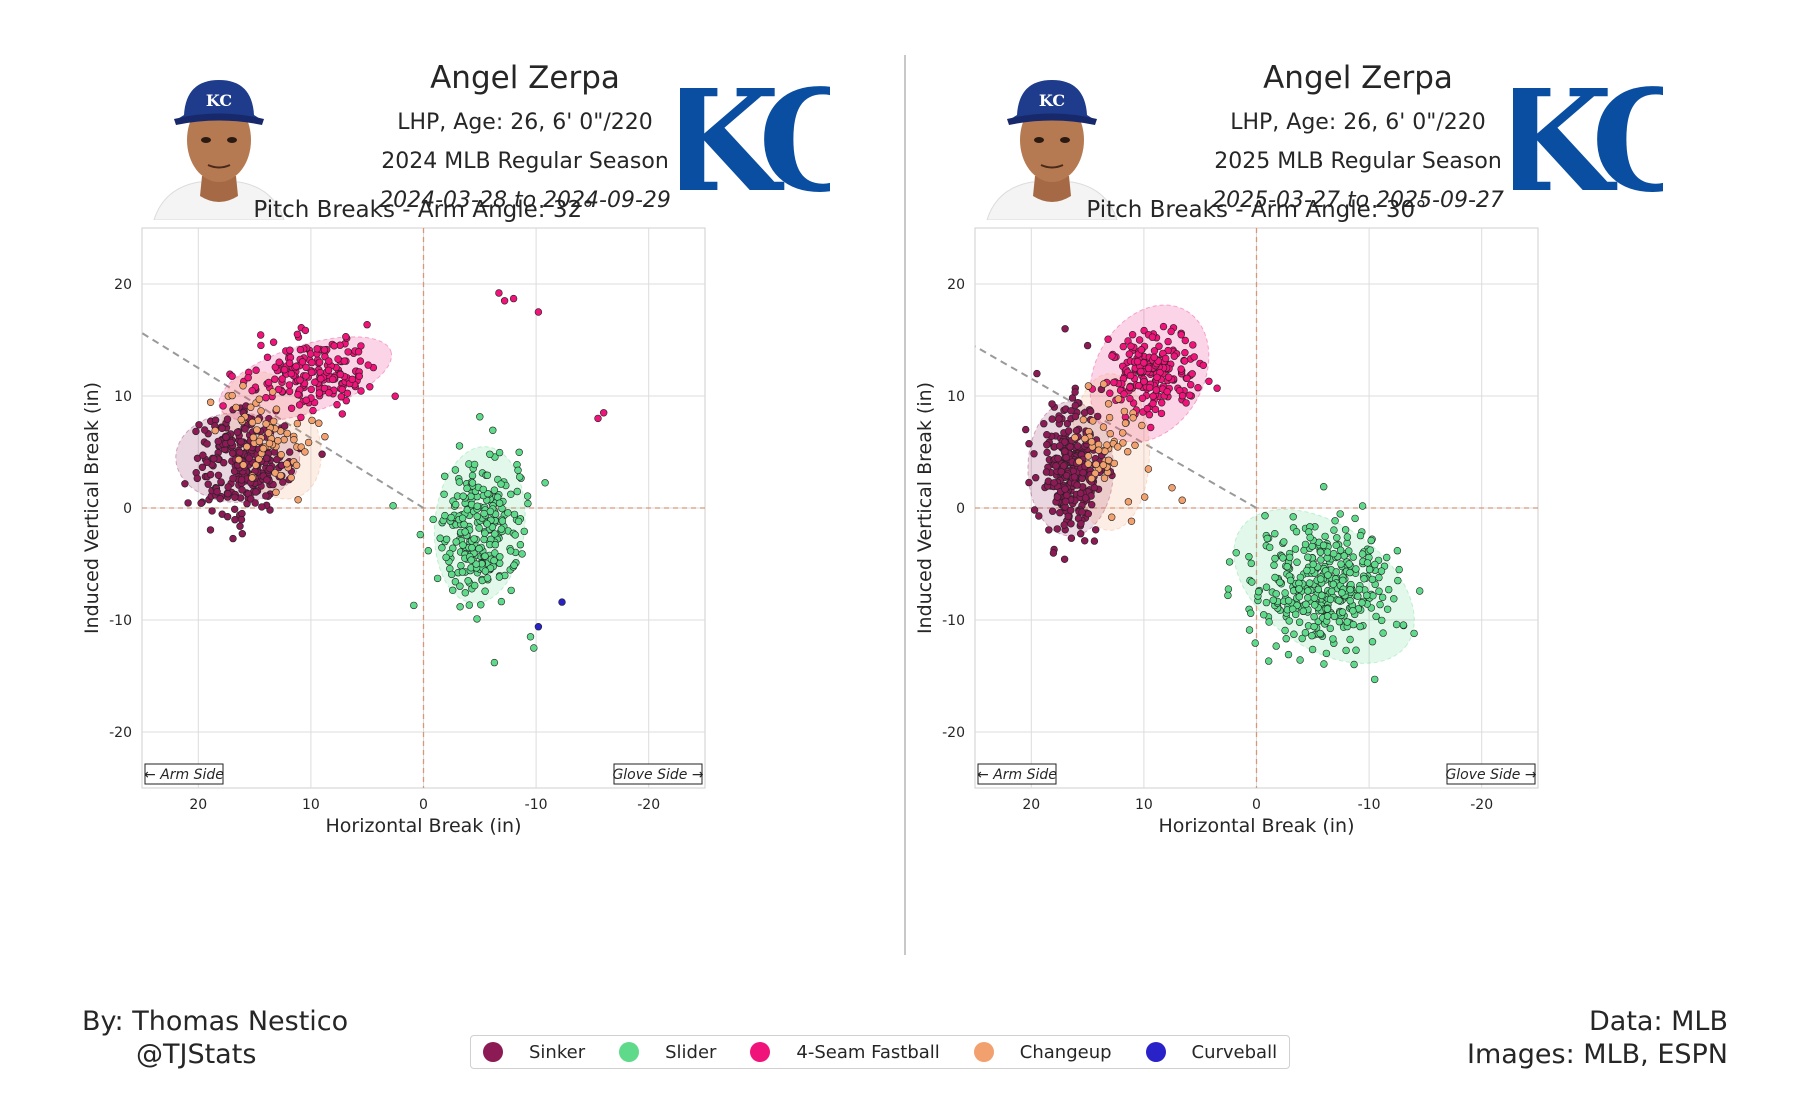 The height and width of the screenshot is (1115, 1800). Describe the element at coordinates (1597, 1038) in the screenshot. I see `source-credits: Data: MLB Images: MLB, ESPN` at that location.